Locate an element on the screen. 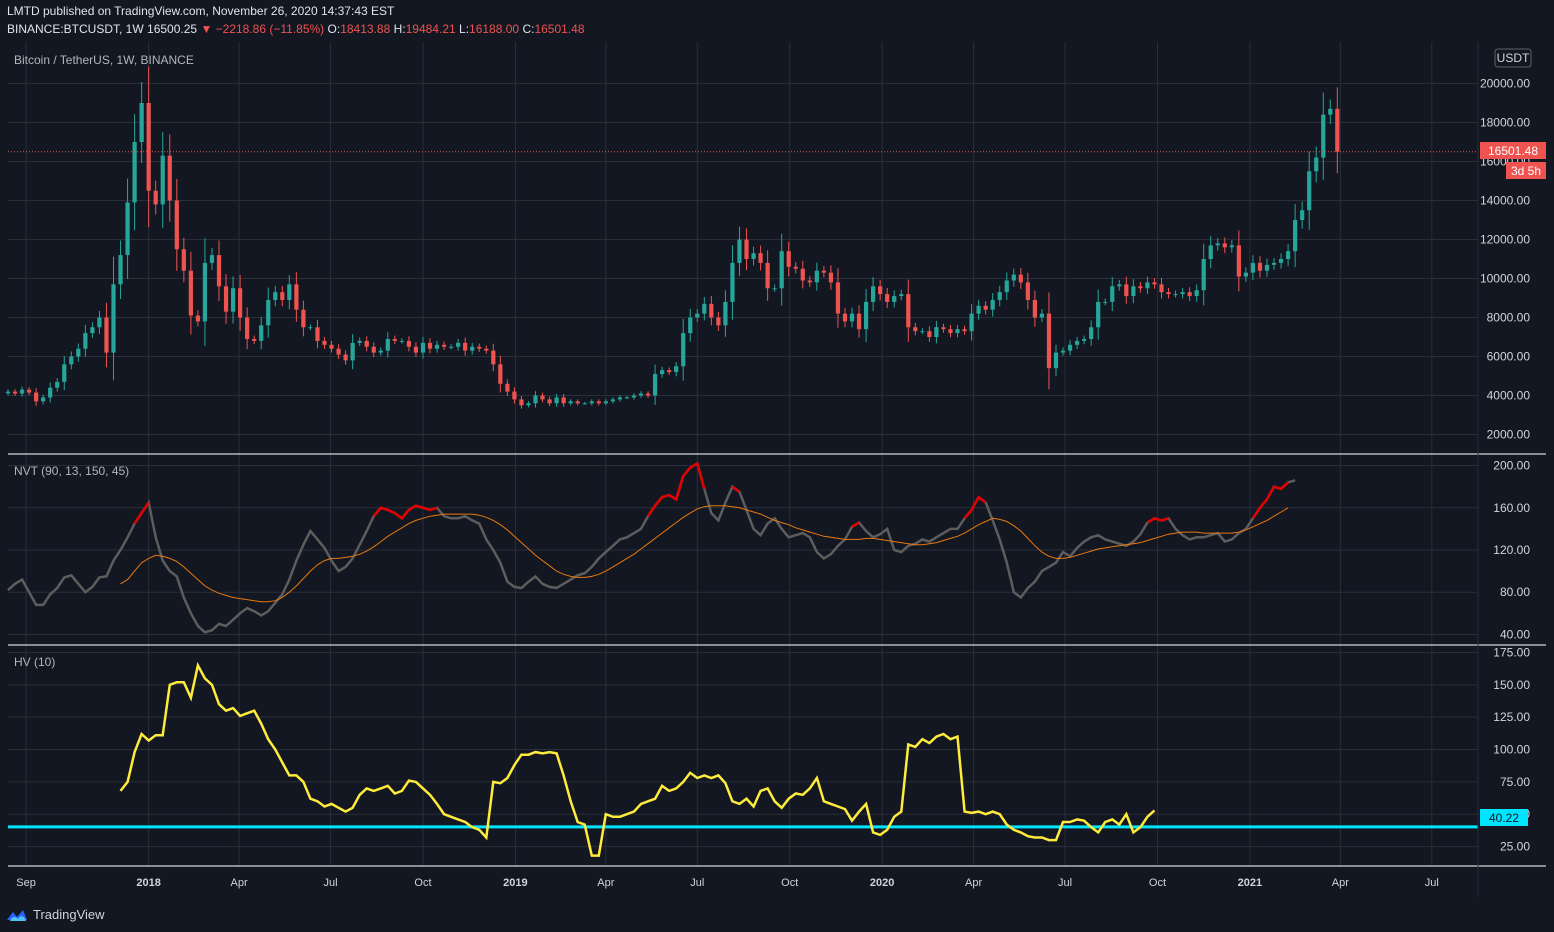  y-tick-label: 2000.00 is located at coordinates (1509, 435).